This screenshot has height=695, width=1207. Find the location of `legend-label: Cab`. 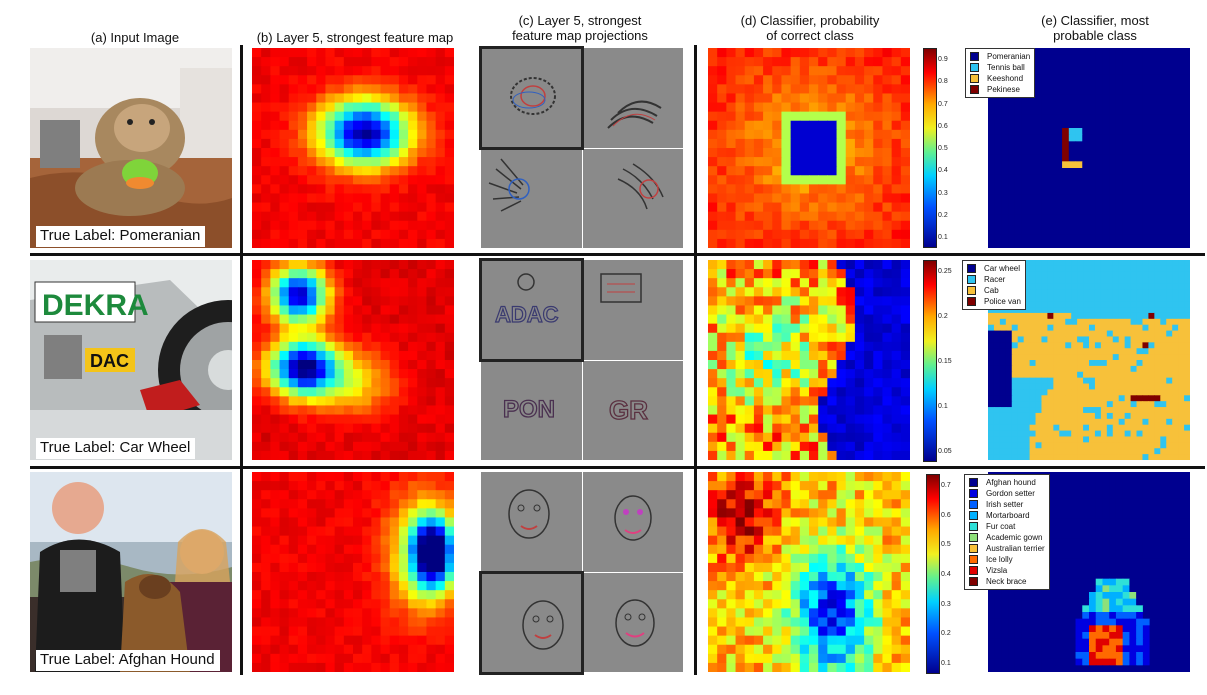

legend-label: Cab is located at coordinates (991, 290).